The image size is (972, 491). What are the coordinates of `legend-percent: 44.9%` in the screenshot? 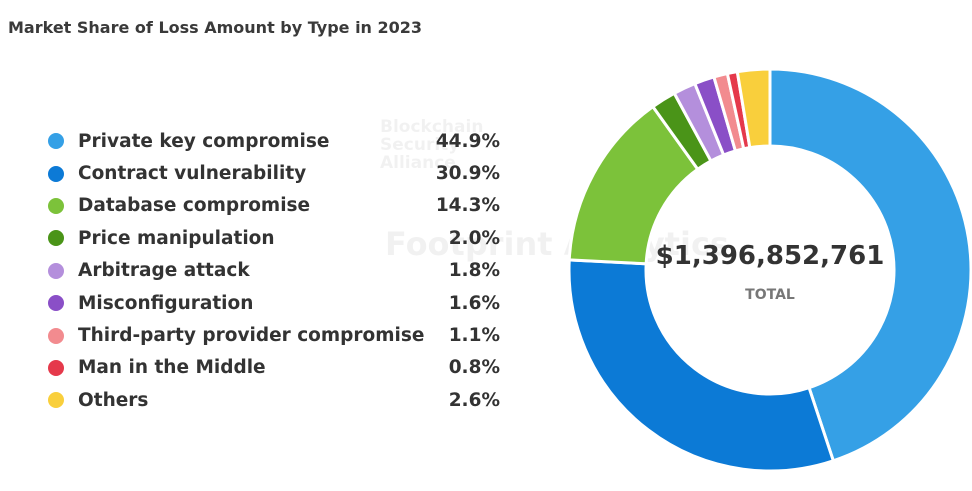 It's located at (467, 141).